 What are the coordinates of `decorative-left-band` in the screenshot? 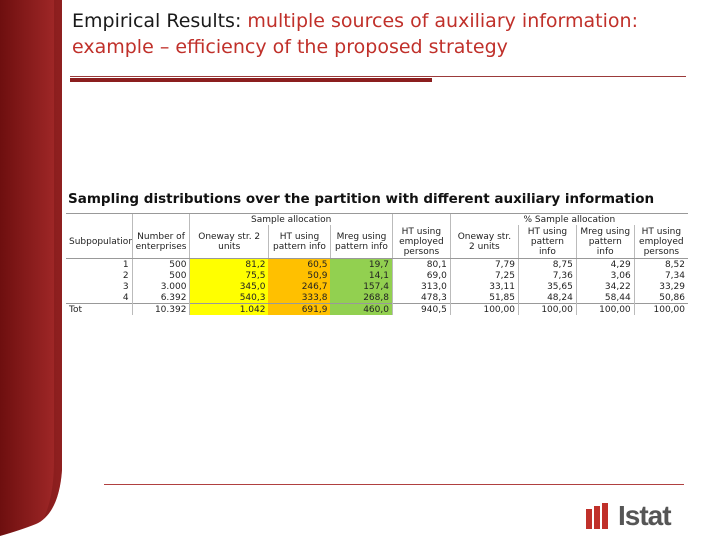 It's located at (32, 270).